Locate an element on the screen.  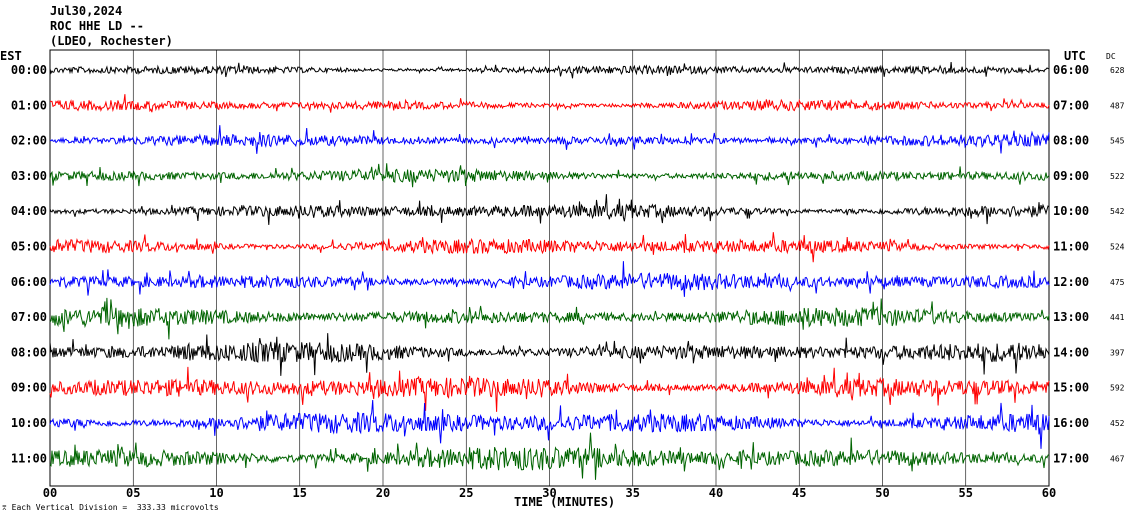
dc-offset-label: 441 is located at coordinates (1117, 317).